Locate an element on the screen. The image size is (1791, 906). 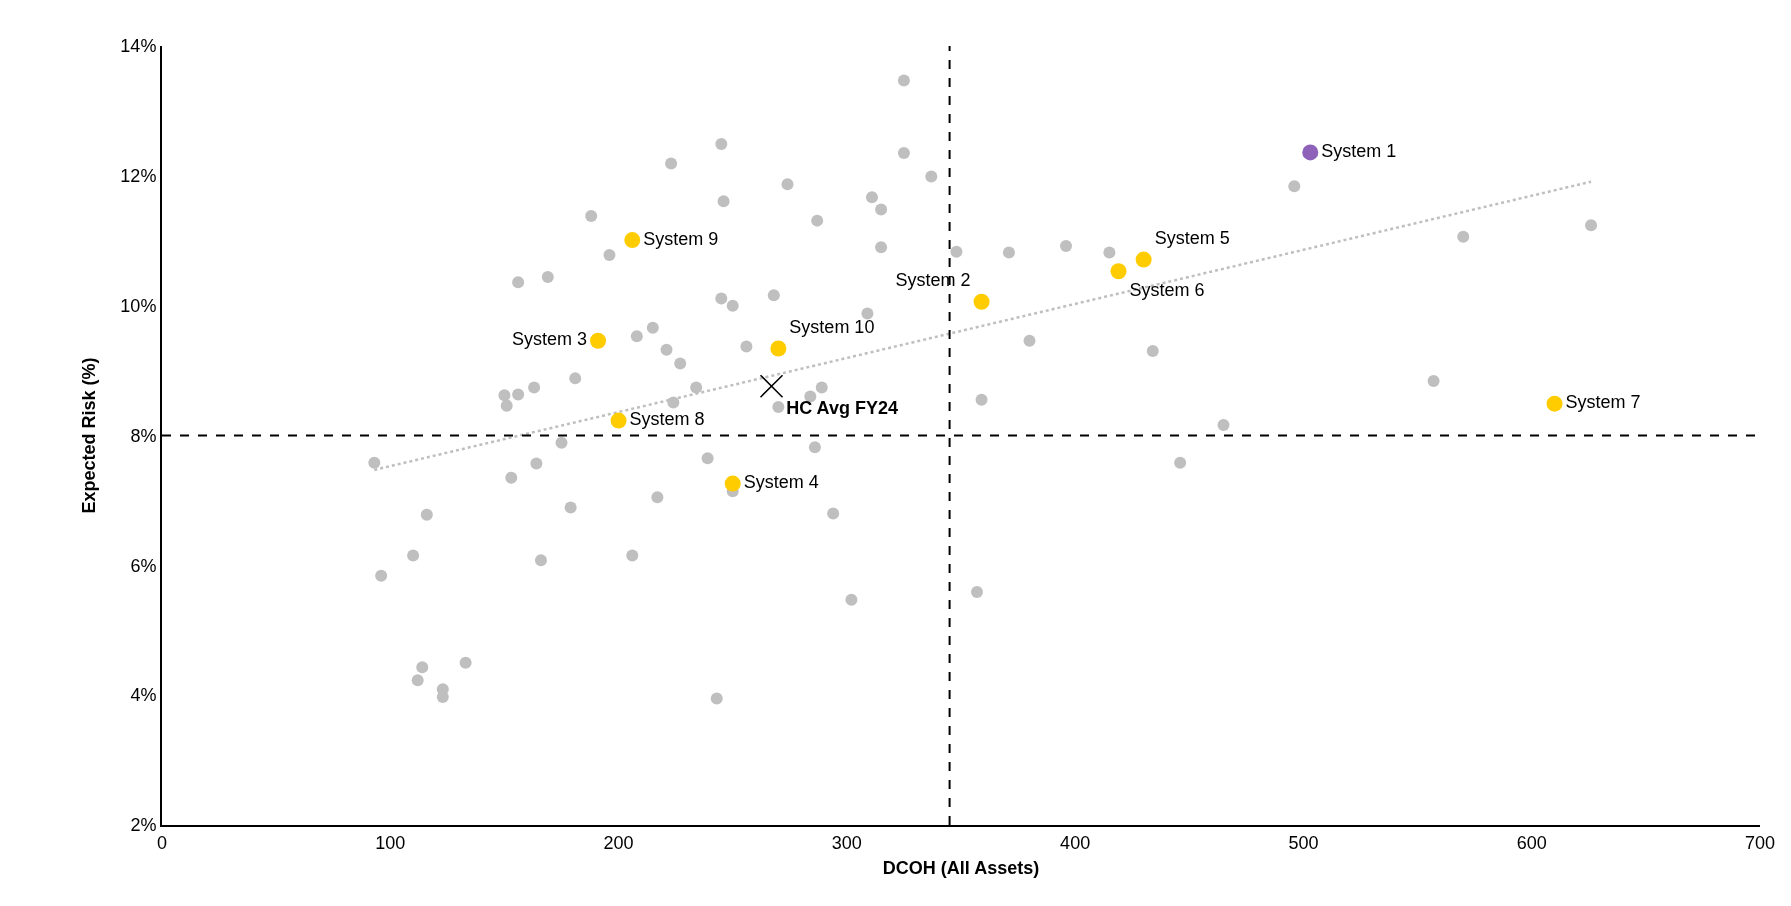
series-label: System 1 is located at coordinates (1359, 150).